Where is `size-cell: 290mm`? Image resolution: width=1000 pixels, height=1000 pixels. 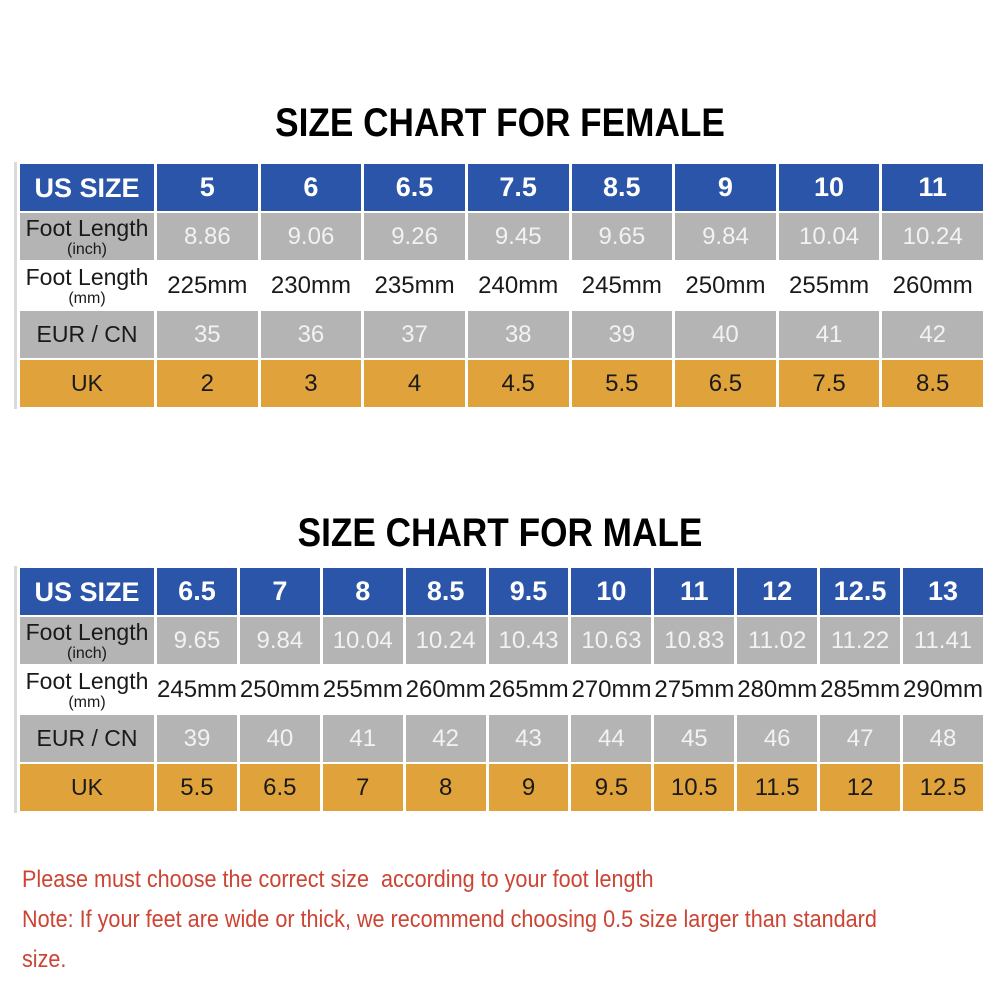
size-cell: 290mm is located at coordinates (943, 689).